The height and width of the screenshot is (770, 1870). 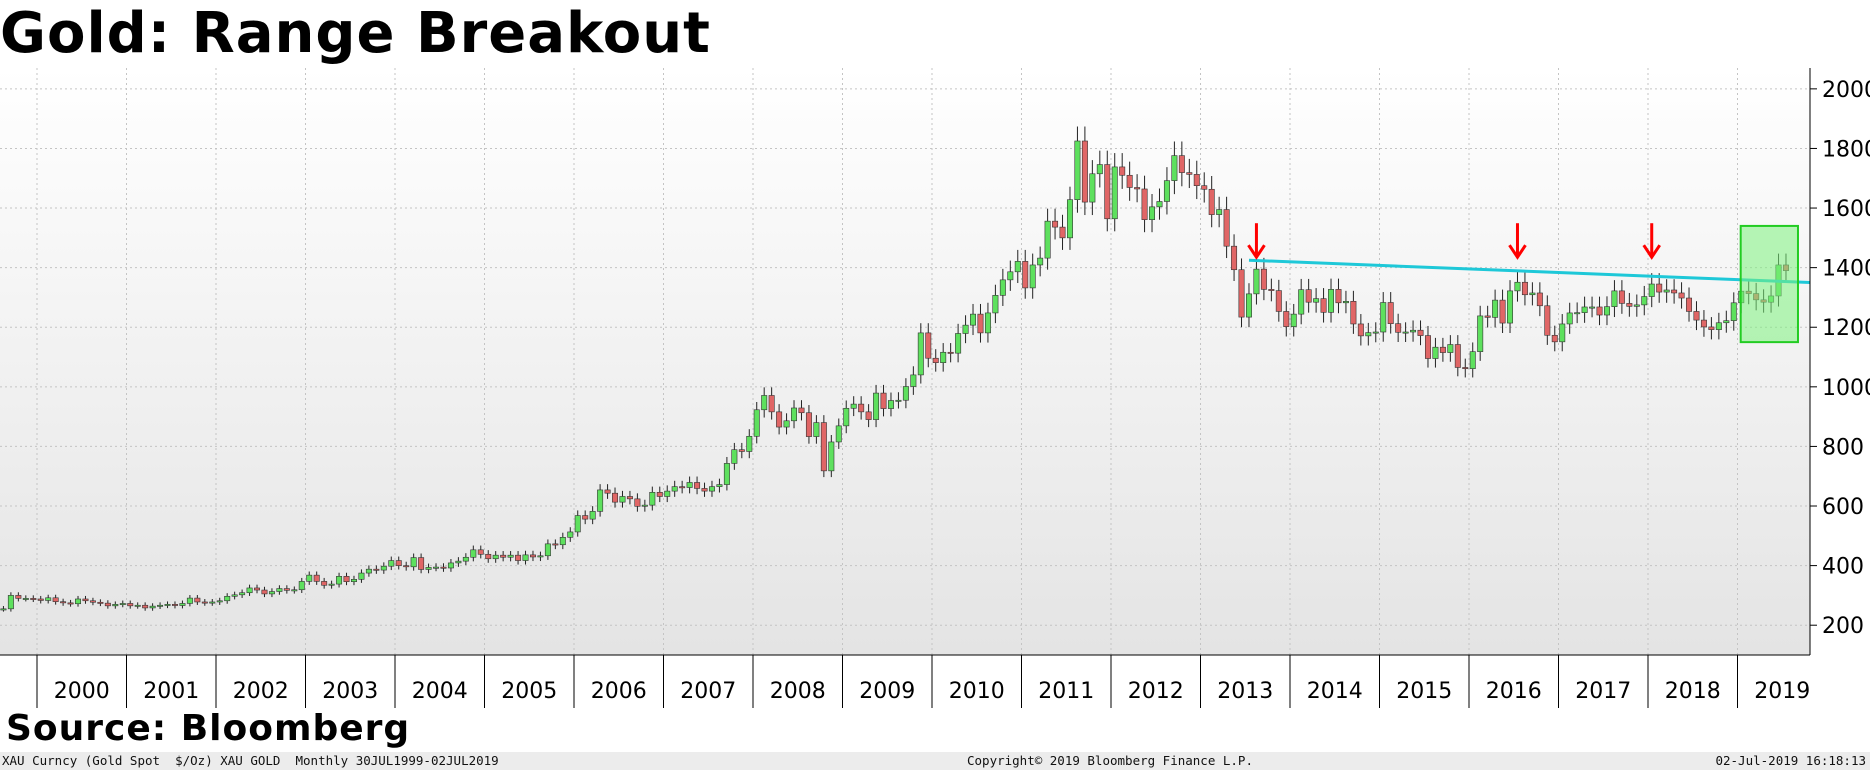 I want to click on y-tick-label: 1800, so click(x=1846, y=149).